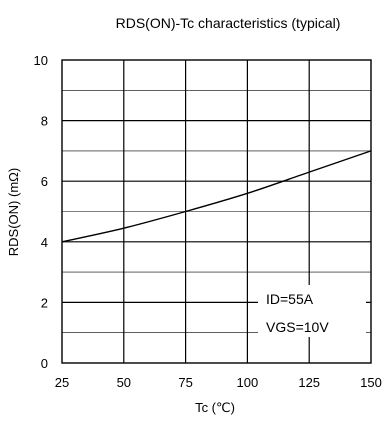 The height and width of the screenshot is (425, 385). I want to click on x-axis-label: Tc (℃), so click(215, 407).